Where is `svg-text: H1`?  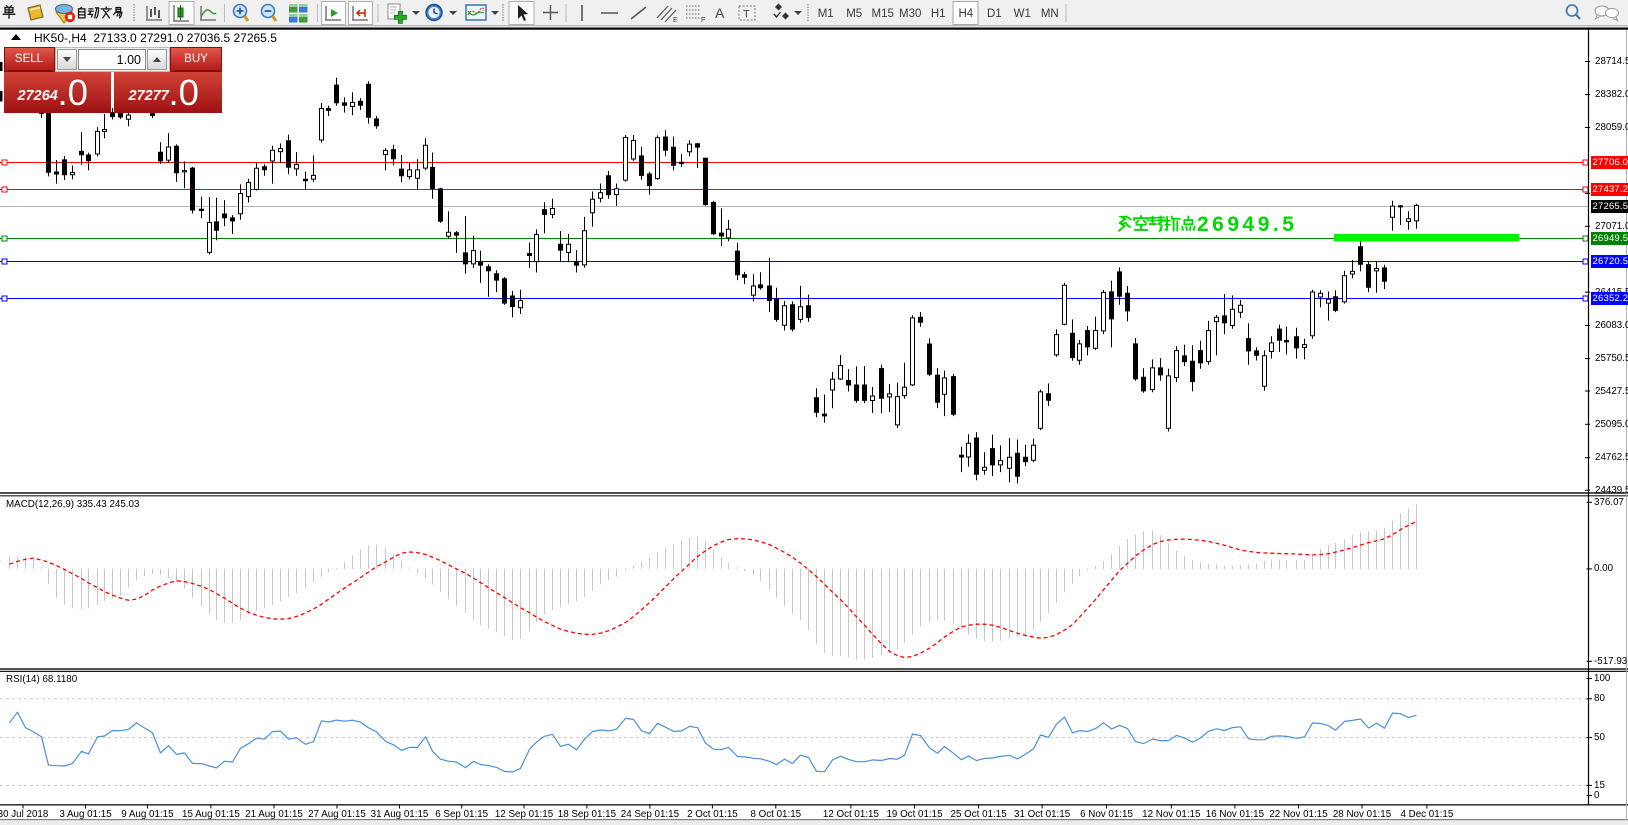
svg-text: H1 is located at coordinates (938, 14).